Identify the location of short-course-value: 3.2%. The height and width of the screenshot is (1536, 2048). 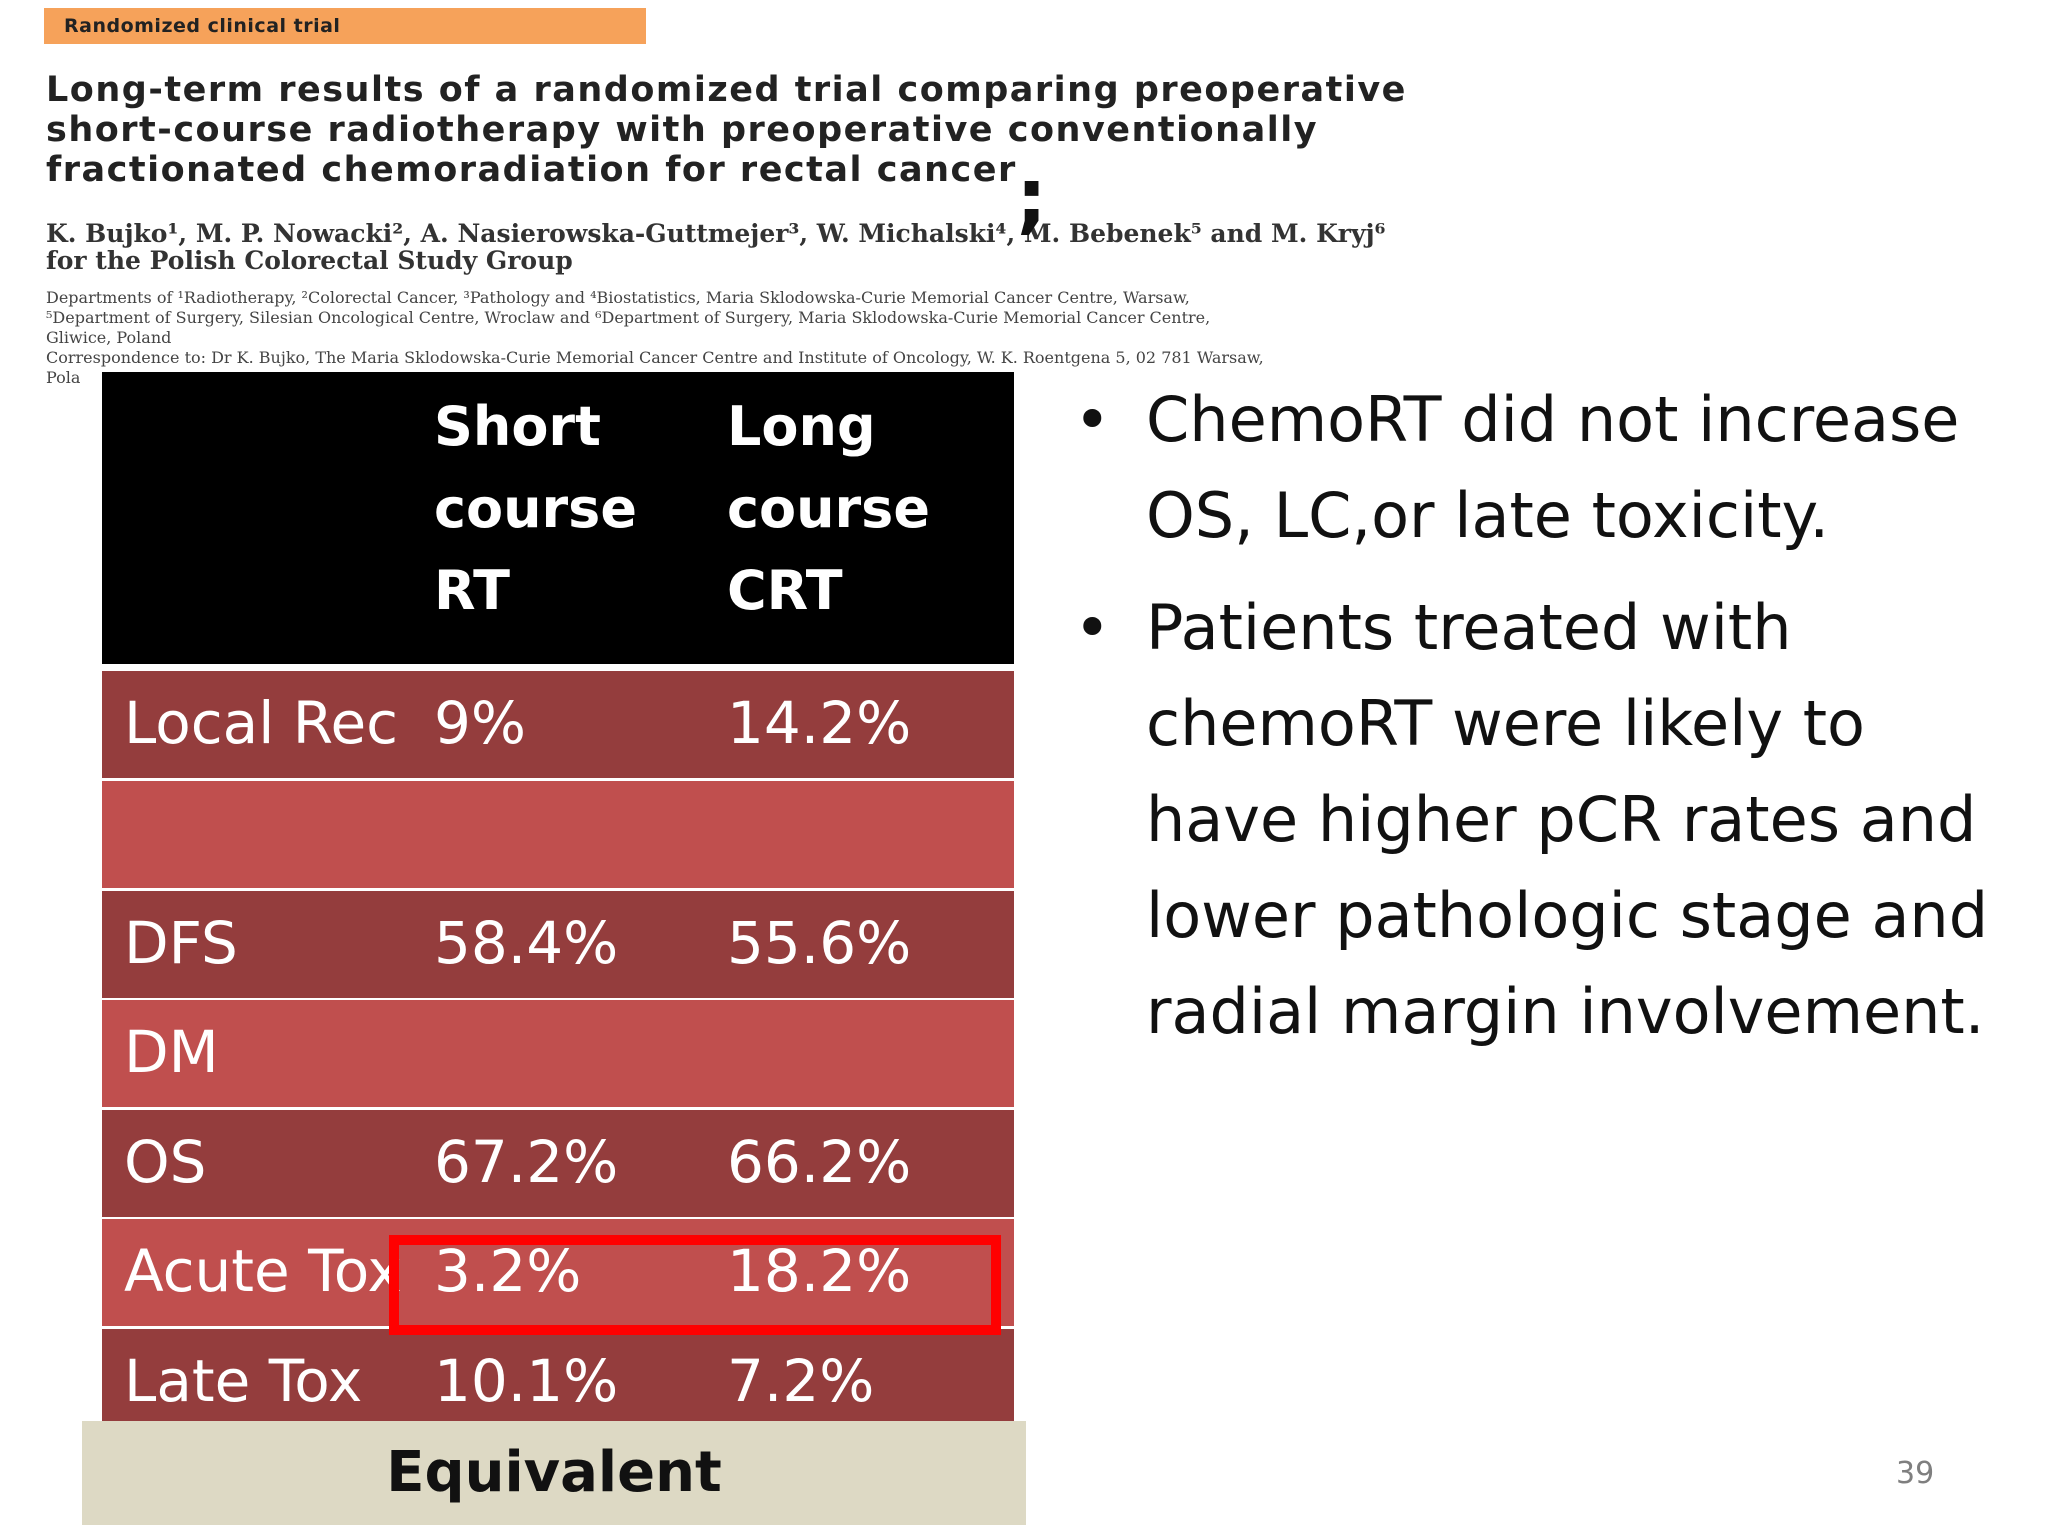
(508, 1271).